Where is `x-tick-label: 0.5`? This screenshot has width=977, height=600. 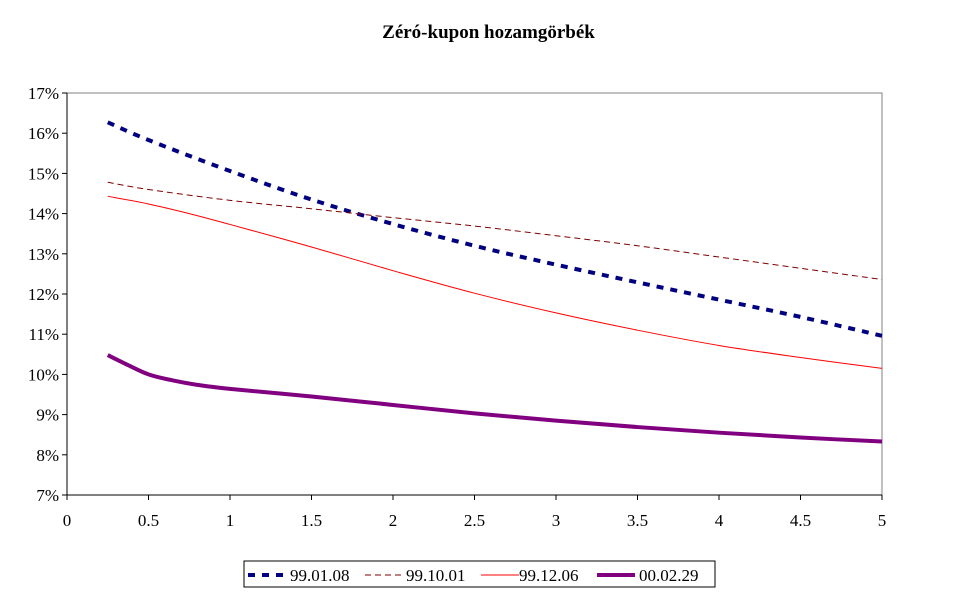 x-tick-label: 0.5 is located at coordinates (148, 520).